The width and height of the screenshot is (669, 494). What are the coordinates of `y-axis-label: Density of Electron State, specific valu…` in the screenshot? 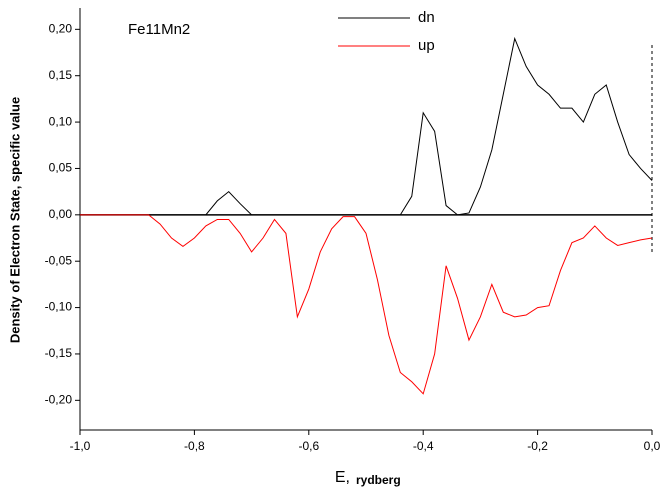 It's located at (14, 220).